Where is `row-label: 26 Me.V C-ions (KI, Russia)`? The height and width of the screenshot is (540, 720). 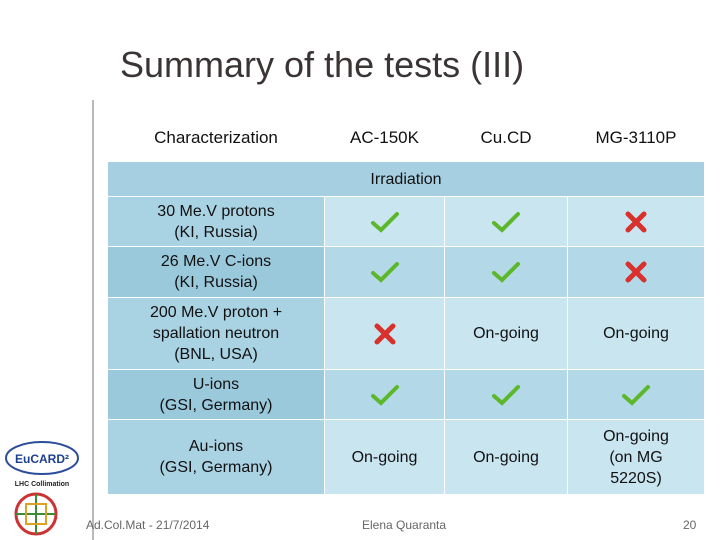 row-label: 26 Me.V C-ions (KI, Russia) is located at coordinates (216, 272).